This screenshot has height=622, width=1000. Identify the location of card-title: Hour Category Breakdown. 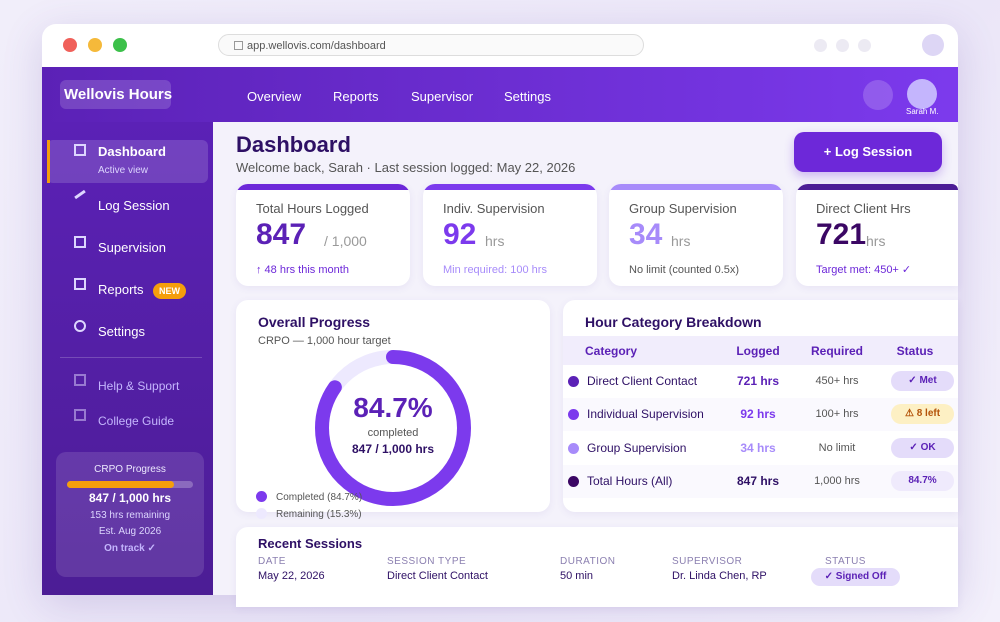
(673, 322).